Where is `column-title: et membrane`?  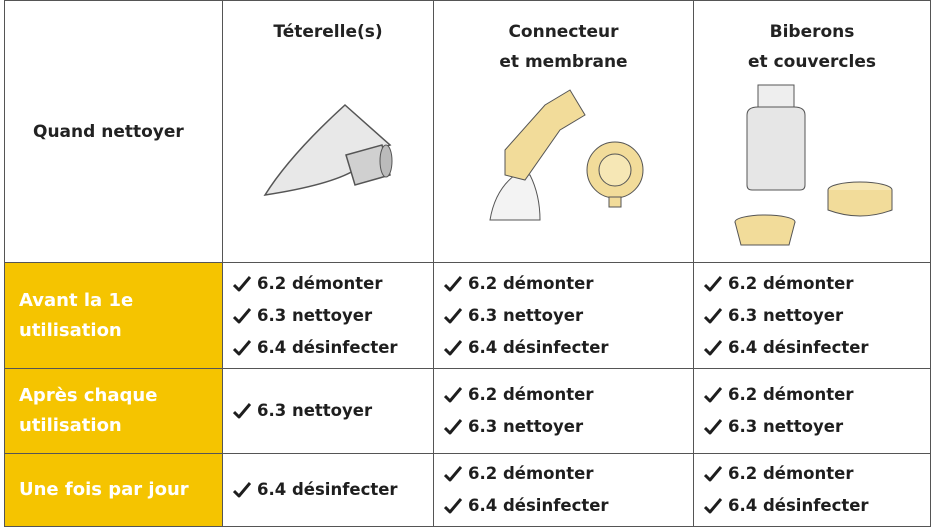 column-title: et membrane is located at coordinates (563, 62).